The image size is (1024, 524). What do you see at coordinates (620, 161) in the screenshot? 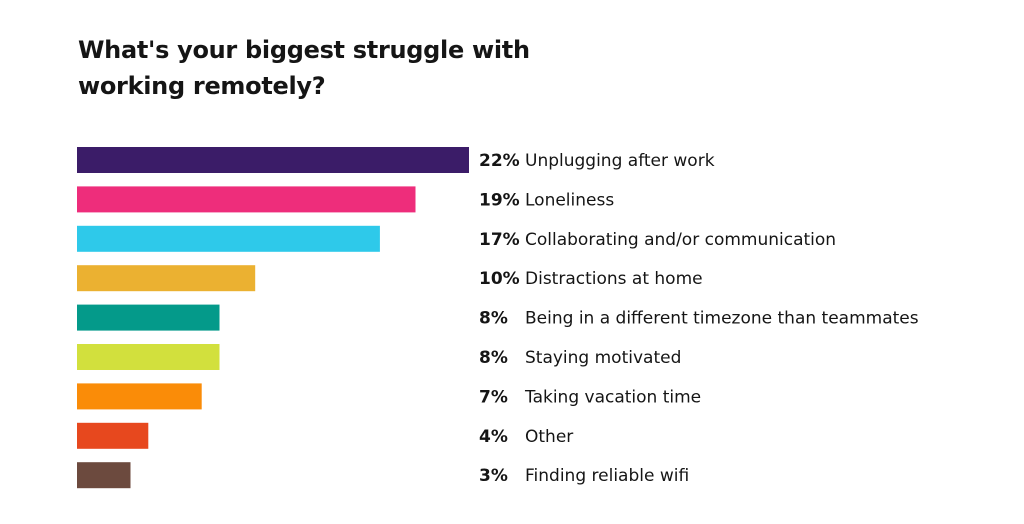
I see `category-label-1: Unplugging after work` at bounding box center [620, 161].